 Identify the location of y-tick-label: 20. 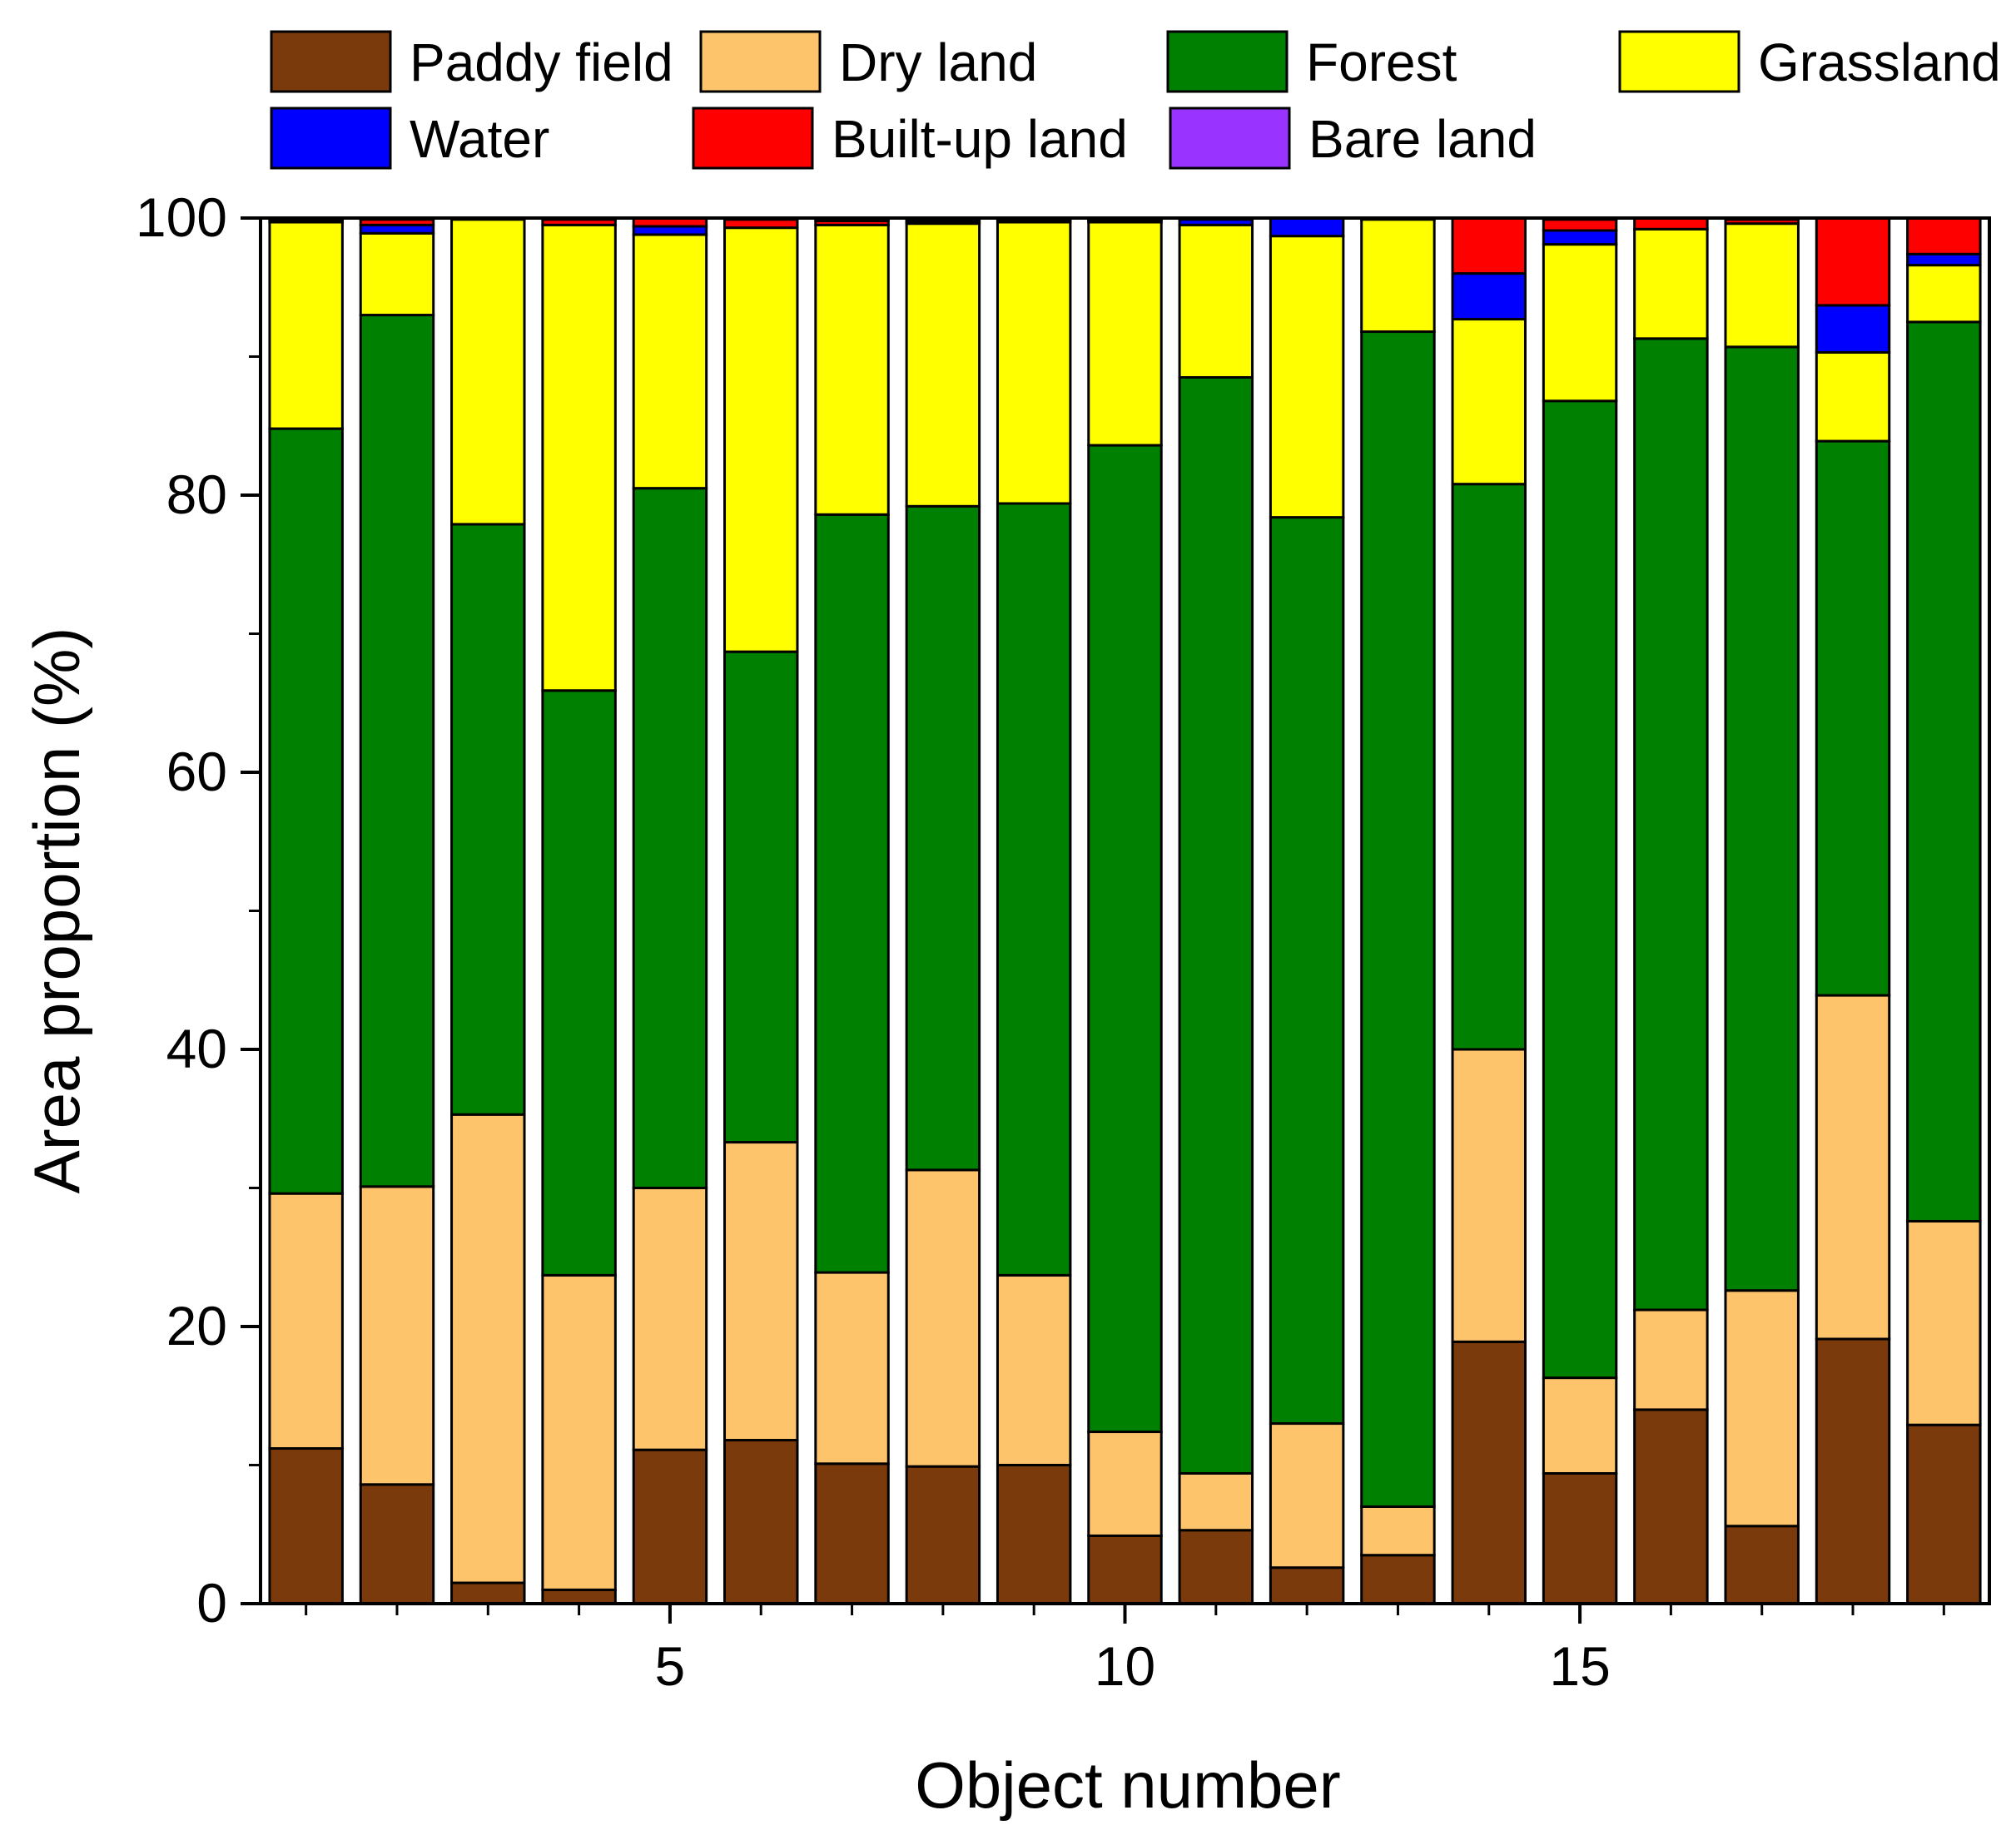
(196, 1325).